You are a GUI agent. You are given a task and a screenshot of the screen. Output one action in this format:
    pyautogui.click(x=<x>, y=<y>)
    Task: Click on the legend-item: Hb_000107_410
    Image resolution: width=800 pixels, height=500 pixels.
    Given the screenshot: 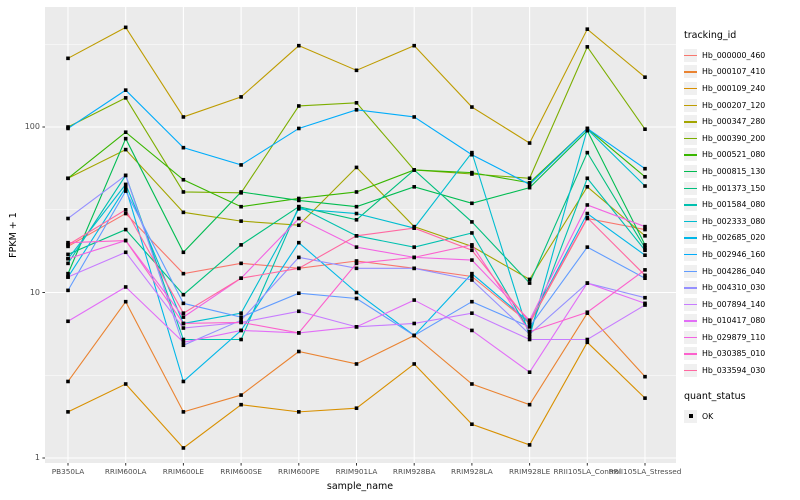 What is the action you would take?
    pyautogui.click(x=741, y=72)
    